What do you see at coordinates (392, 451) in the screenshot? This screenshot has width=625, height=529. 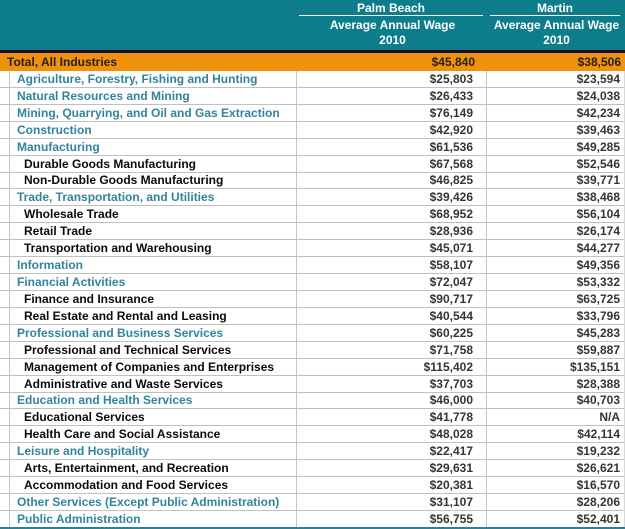 I see `palm-beach-value: $22,417` at bounding box center [392, 451].